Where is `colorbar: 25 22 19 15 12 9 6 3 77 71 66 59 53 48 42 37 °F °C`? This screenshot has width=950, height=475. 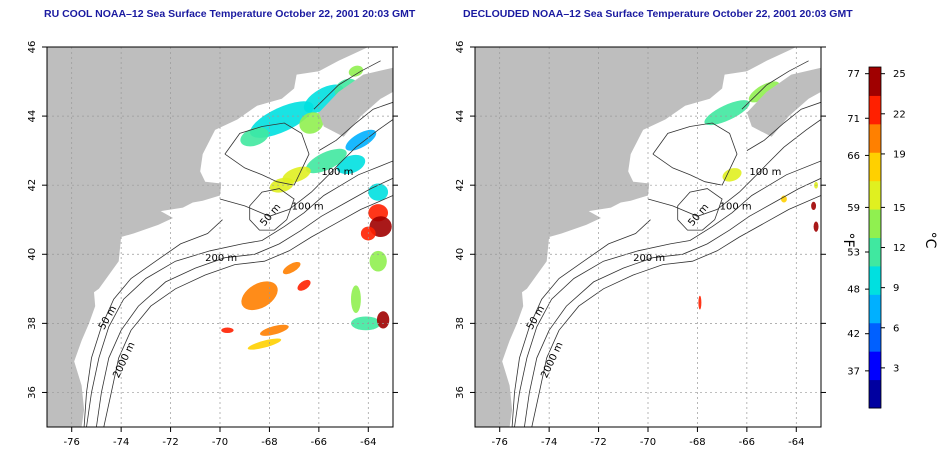
colorbar: 25 22 19 15 12 9 6 3 77 71 66 59 53 48 42 37 °F °C is located at coordinates (889, 237).